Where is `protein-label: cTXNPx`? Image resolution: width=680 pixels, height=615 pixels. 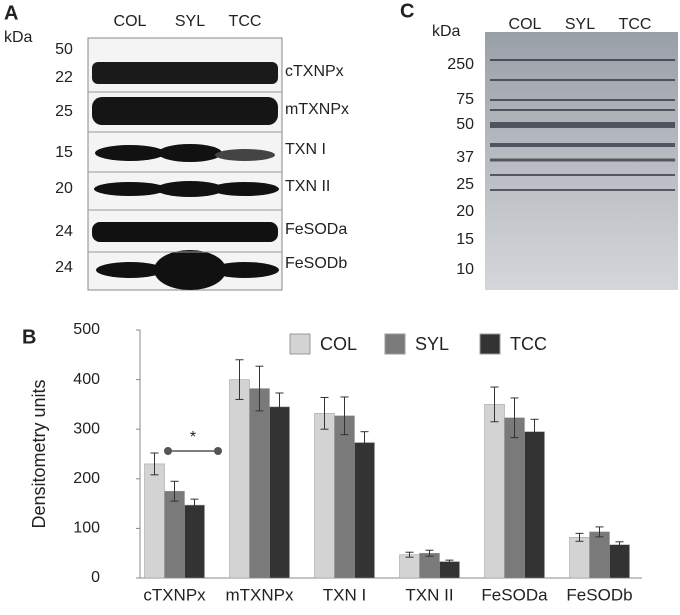
protein-label: cTXNPx is located at coordinates (314, 71).